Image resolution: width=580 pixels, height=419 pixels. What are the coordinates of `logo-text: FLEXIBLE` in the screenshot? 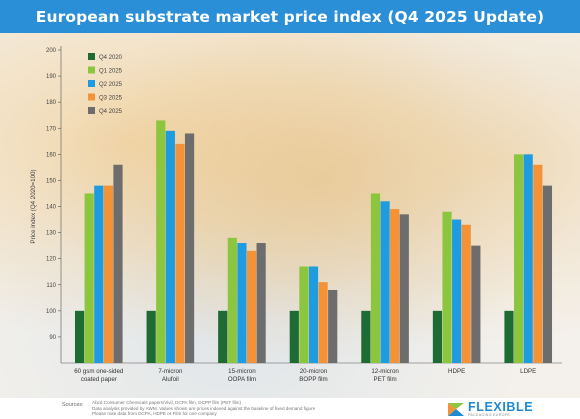 It's located at (501, 407).